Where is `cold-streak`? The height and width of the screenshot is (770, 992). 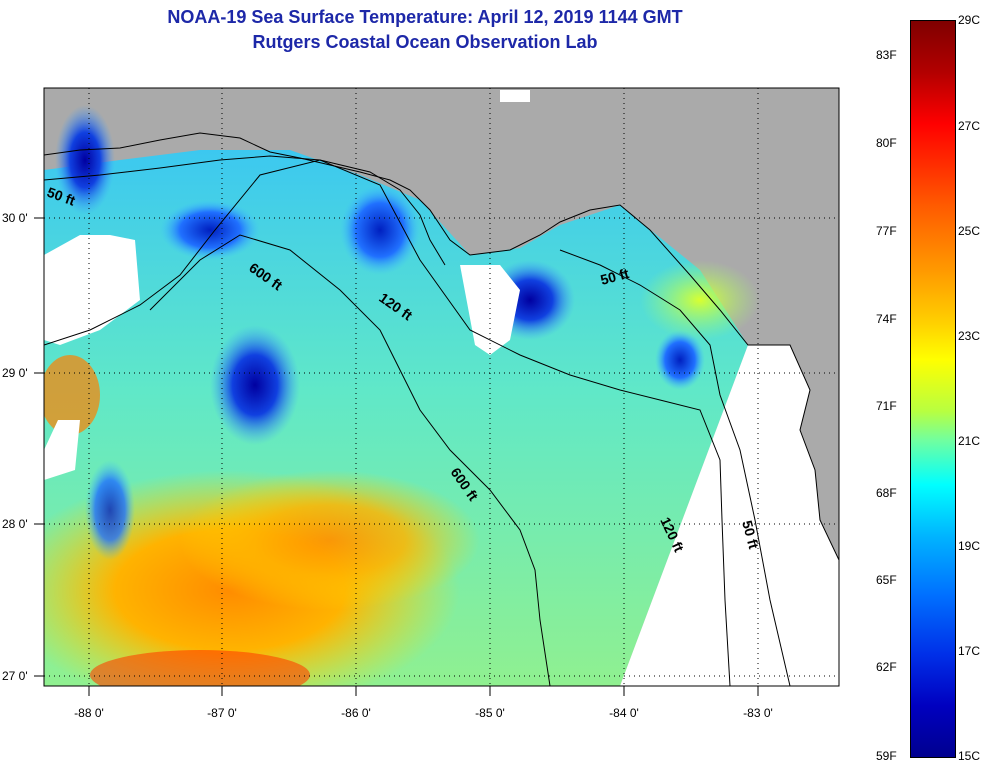 cold-streak is located at coordinates (110, 510).